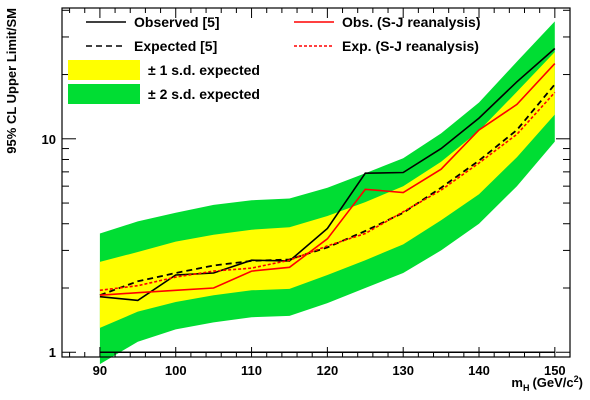 This screenshot has height=400, width=590. What do you see at coordinates (175, 46) in the screenshot?
I see `legend-expected-label: Expected [5]` at bounding box center [175, 46].